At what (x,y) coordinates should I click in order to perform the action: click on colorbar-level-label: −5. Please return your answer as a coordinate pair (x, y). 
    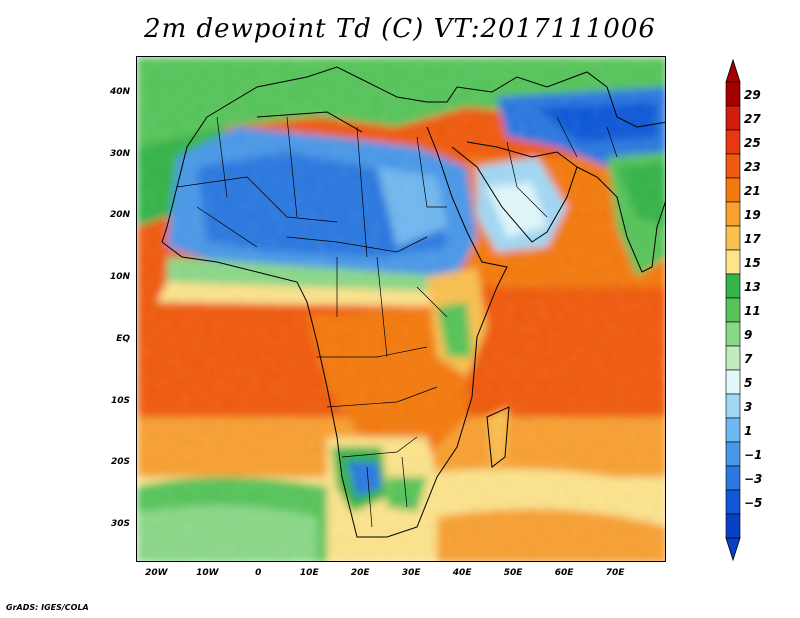
    Looking at the image, I should click on (753, 503).